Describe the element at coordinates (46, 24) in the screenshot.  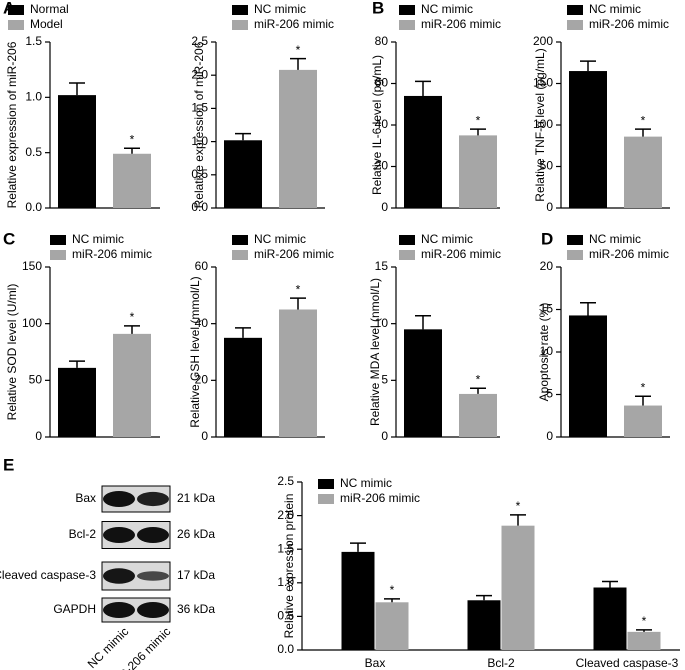
I see `legend-label: Model` at that location.